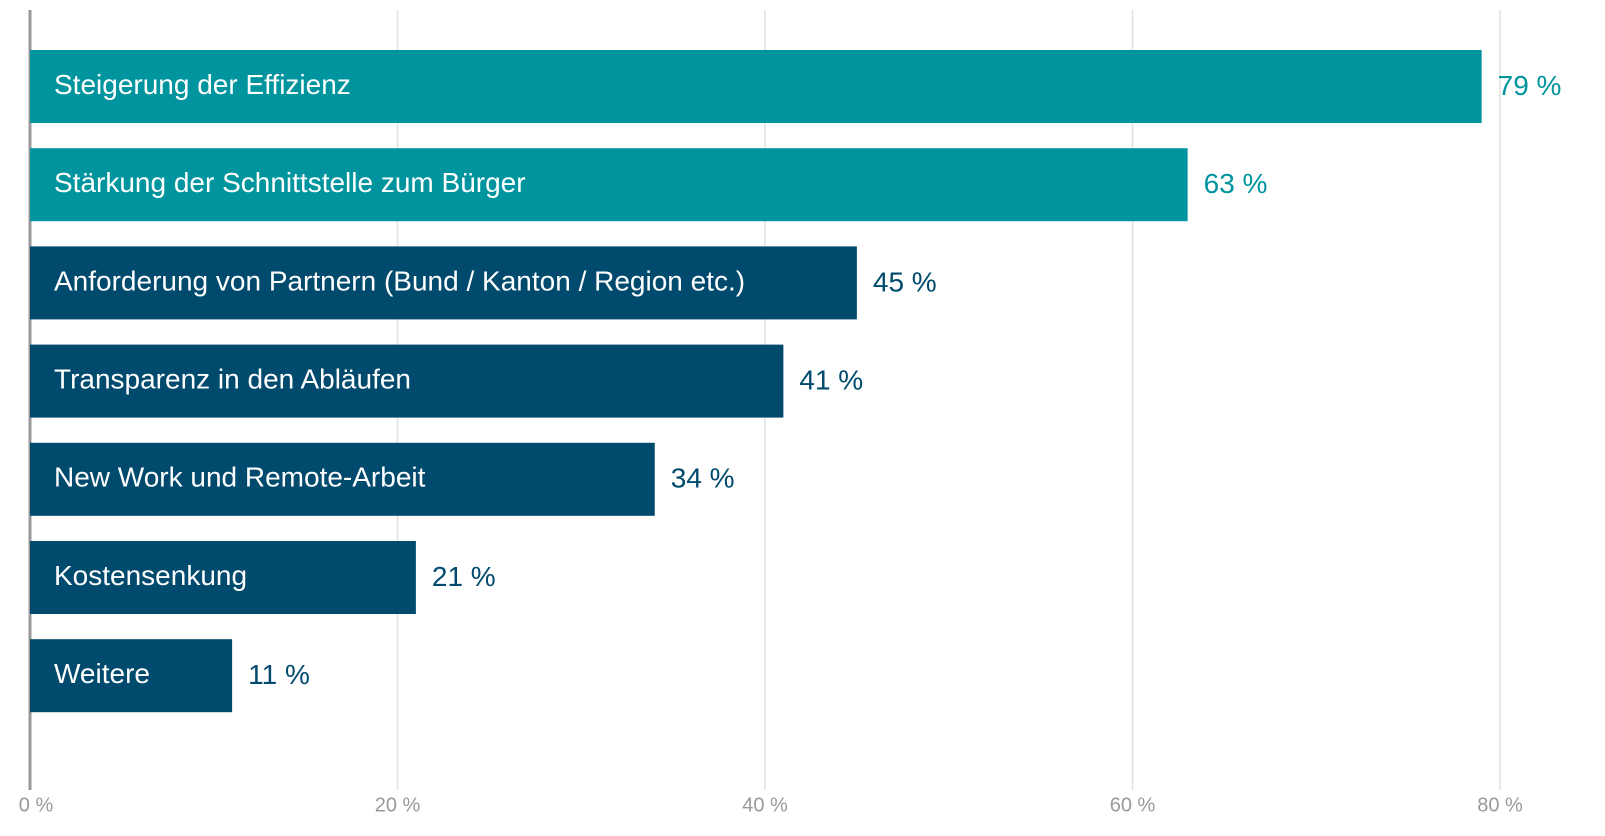 The height and width of the screenshot is (836, 1605). What do you see at coordinates (102, 673) in the screenshot?
I see `category-label: Weitere` at bounding box center [102, 673].